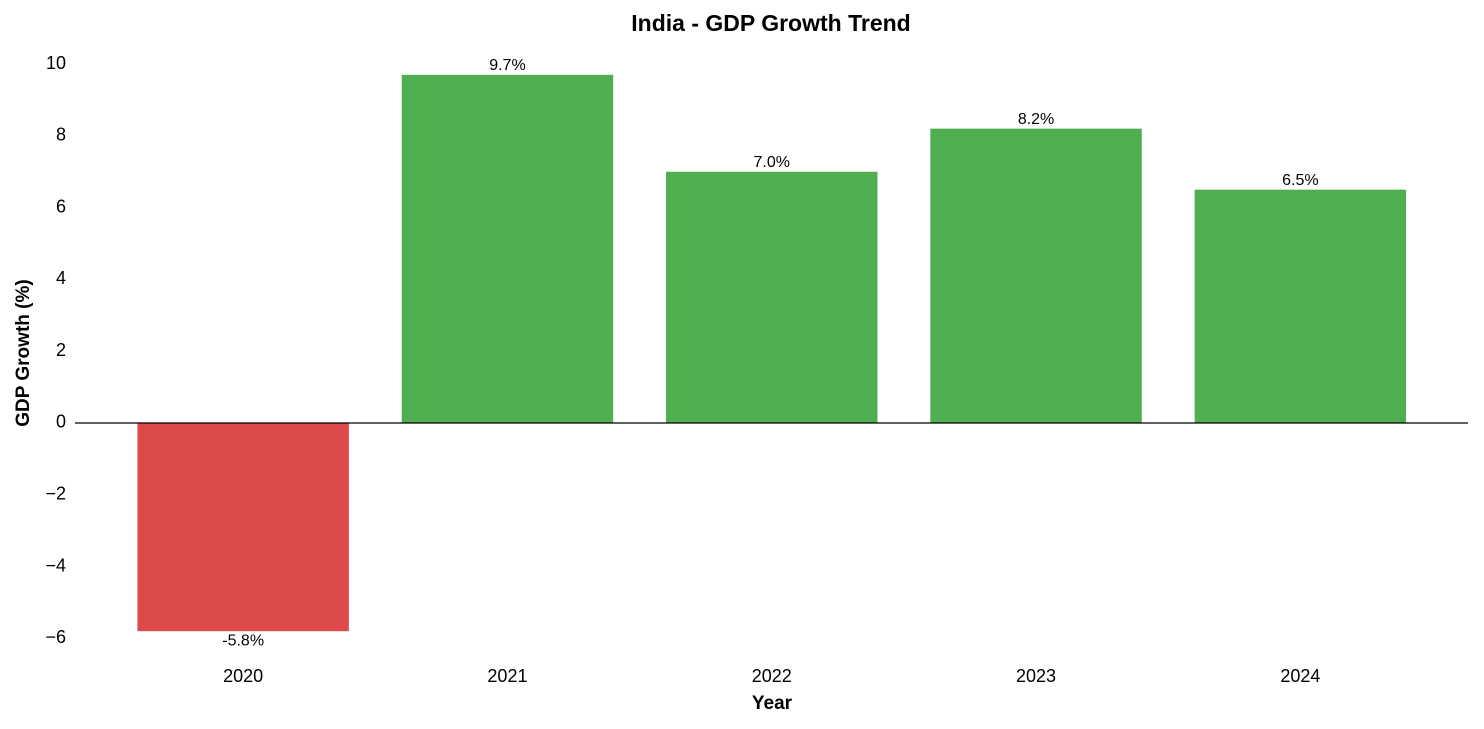 This screenshot has height=729, width=1484. I want to click on value-label: 6.5%, so click(1300, 180).